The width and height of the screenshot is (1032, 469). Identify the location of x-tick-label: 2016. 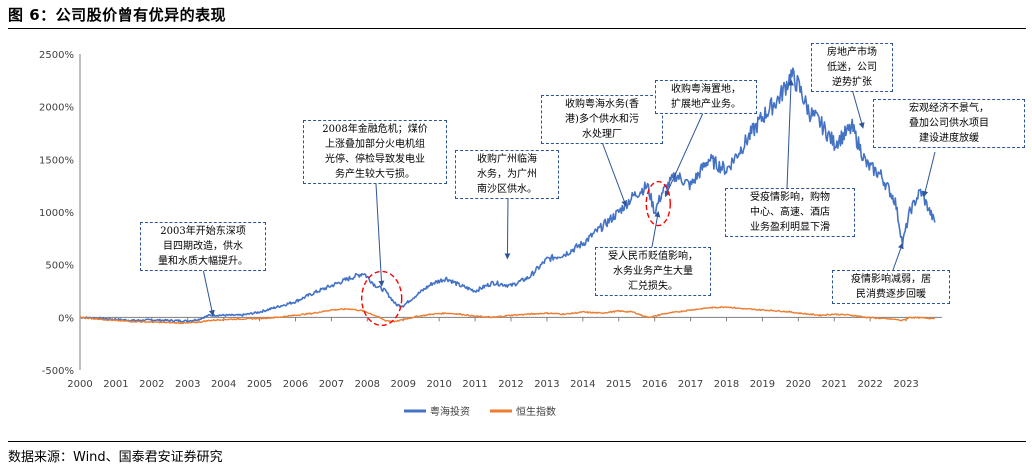
(654, 384).